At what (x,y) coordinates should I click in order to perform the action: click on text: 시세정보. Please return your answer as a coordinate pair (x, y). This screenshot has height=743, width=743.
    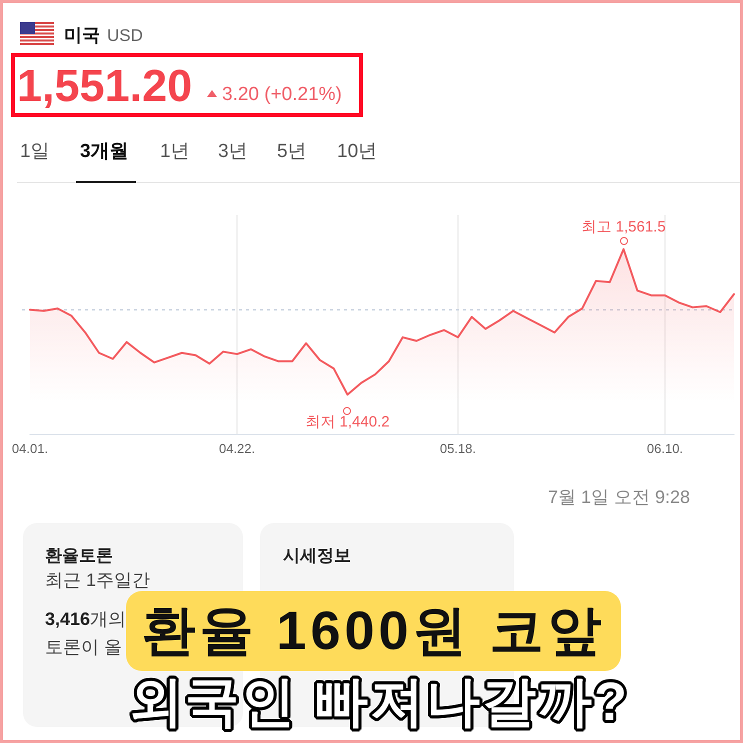
    Looking at the image, I should click on (317, 556).